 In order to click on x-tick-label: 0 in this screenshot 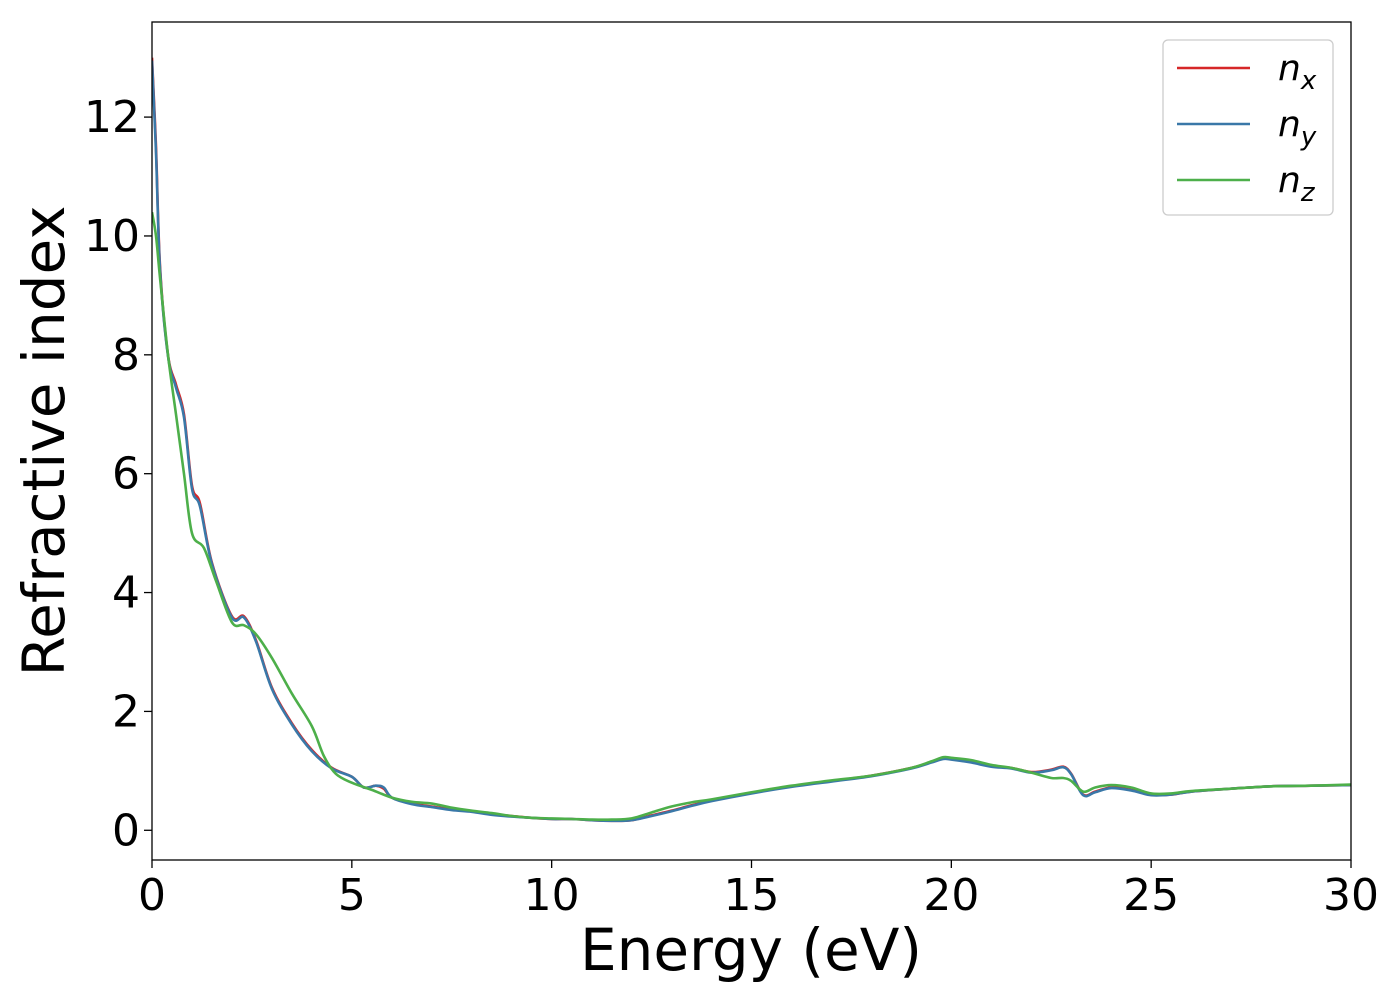, I will do `click(152, 895)`.